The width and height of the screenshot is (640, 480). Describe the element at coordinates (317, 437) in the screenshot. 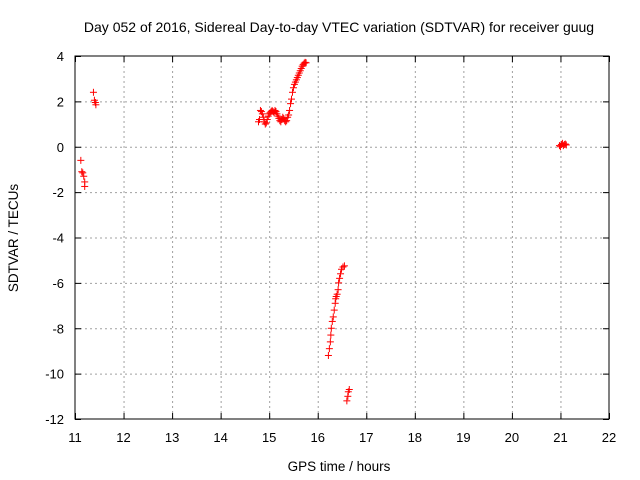

I see `x-tick-label: 16` at that location.